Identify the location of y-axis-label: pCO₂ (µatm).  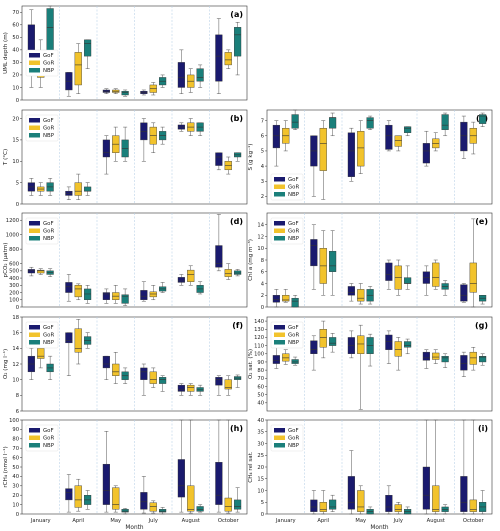
(6, 260).